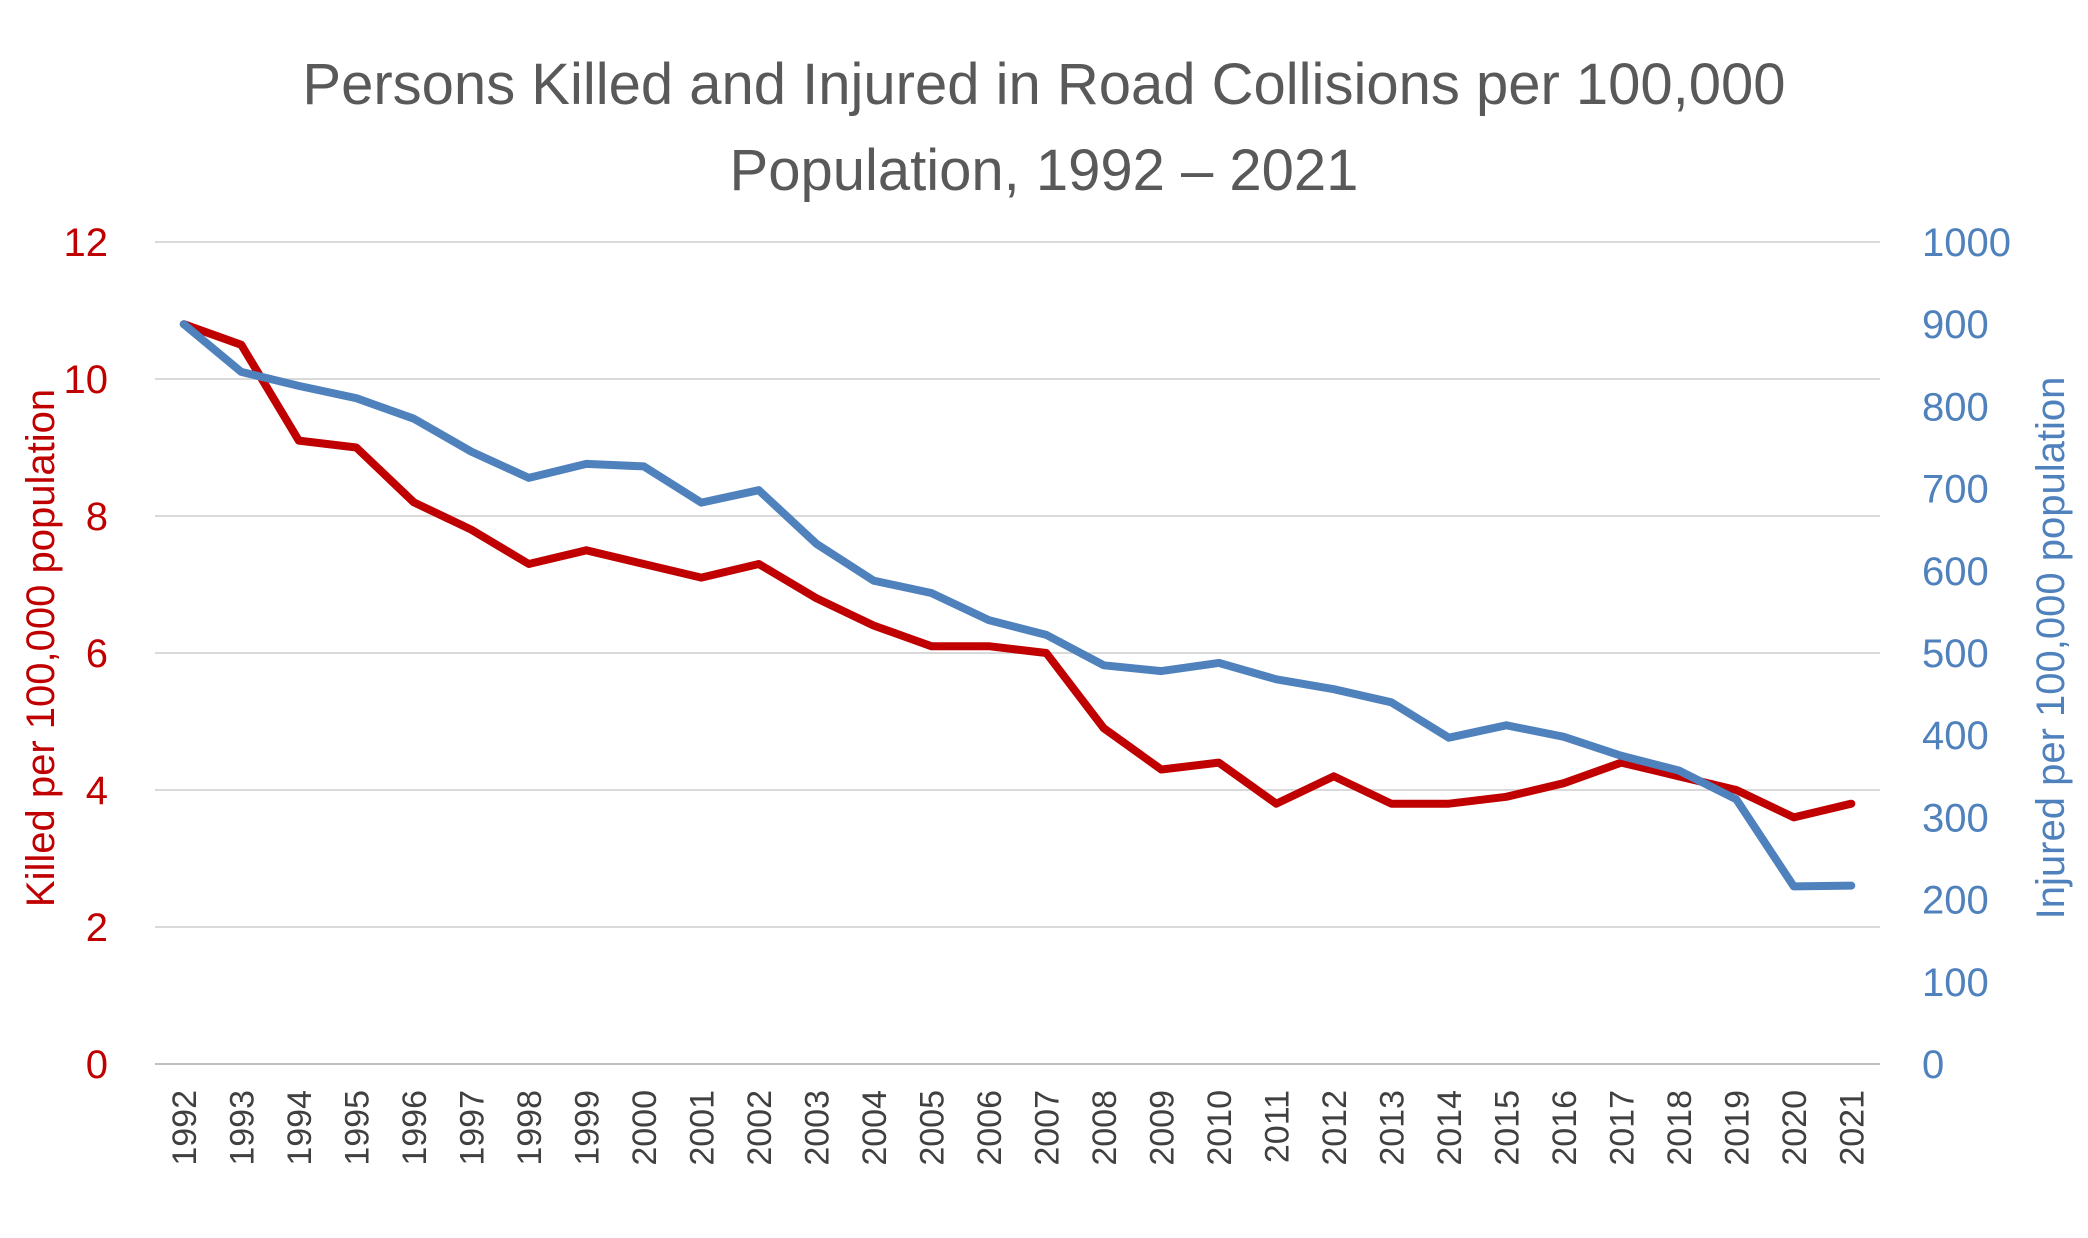 This screenshot has height=1238, width=2088. I want to click on x-tick-label: 2009, so click(1162, 1128).